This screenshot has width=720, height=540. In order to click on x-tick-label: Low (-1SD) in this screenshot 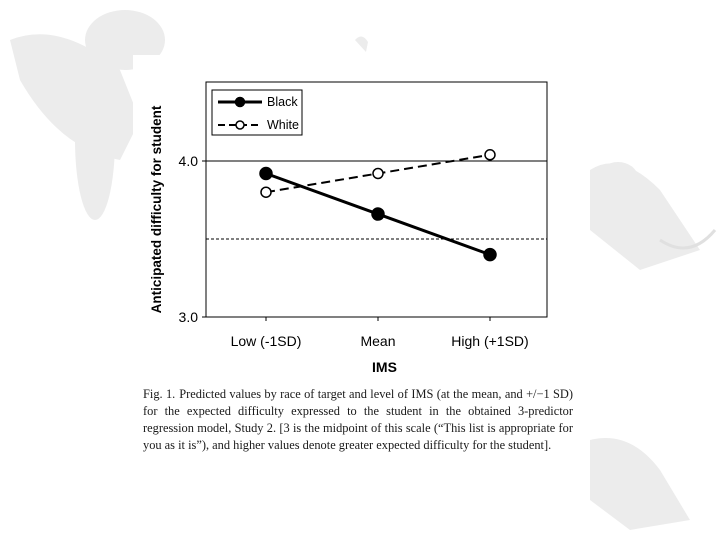, I will do `click(266, 341)`.